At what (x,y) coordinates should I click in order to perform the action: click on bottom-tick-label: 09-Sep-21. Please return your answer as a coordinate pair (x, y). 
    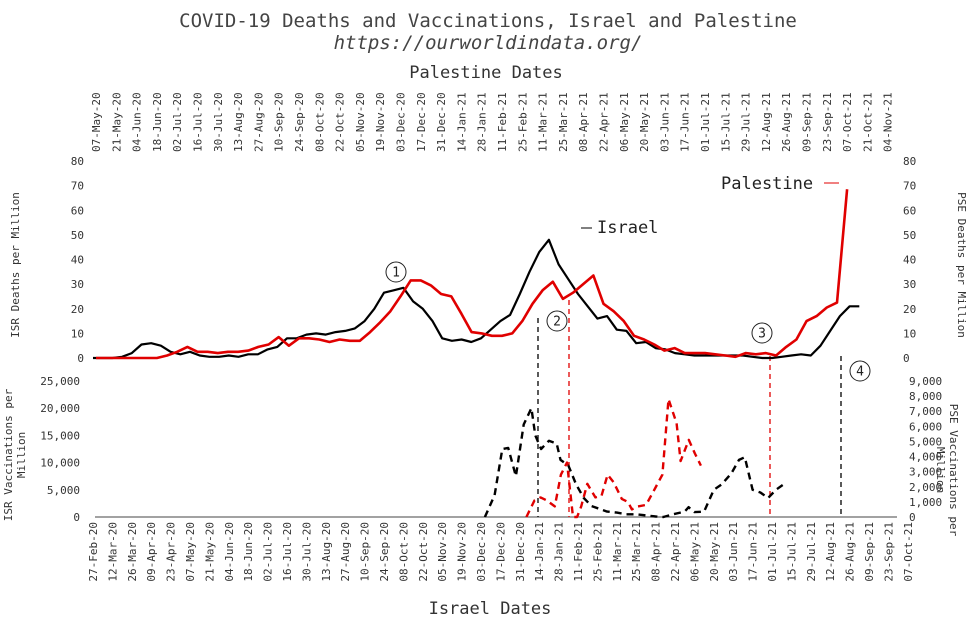
    Looking at the image, I should click on (869, 552).